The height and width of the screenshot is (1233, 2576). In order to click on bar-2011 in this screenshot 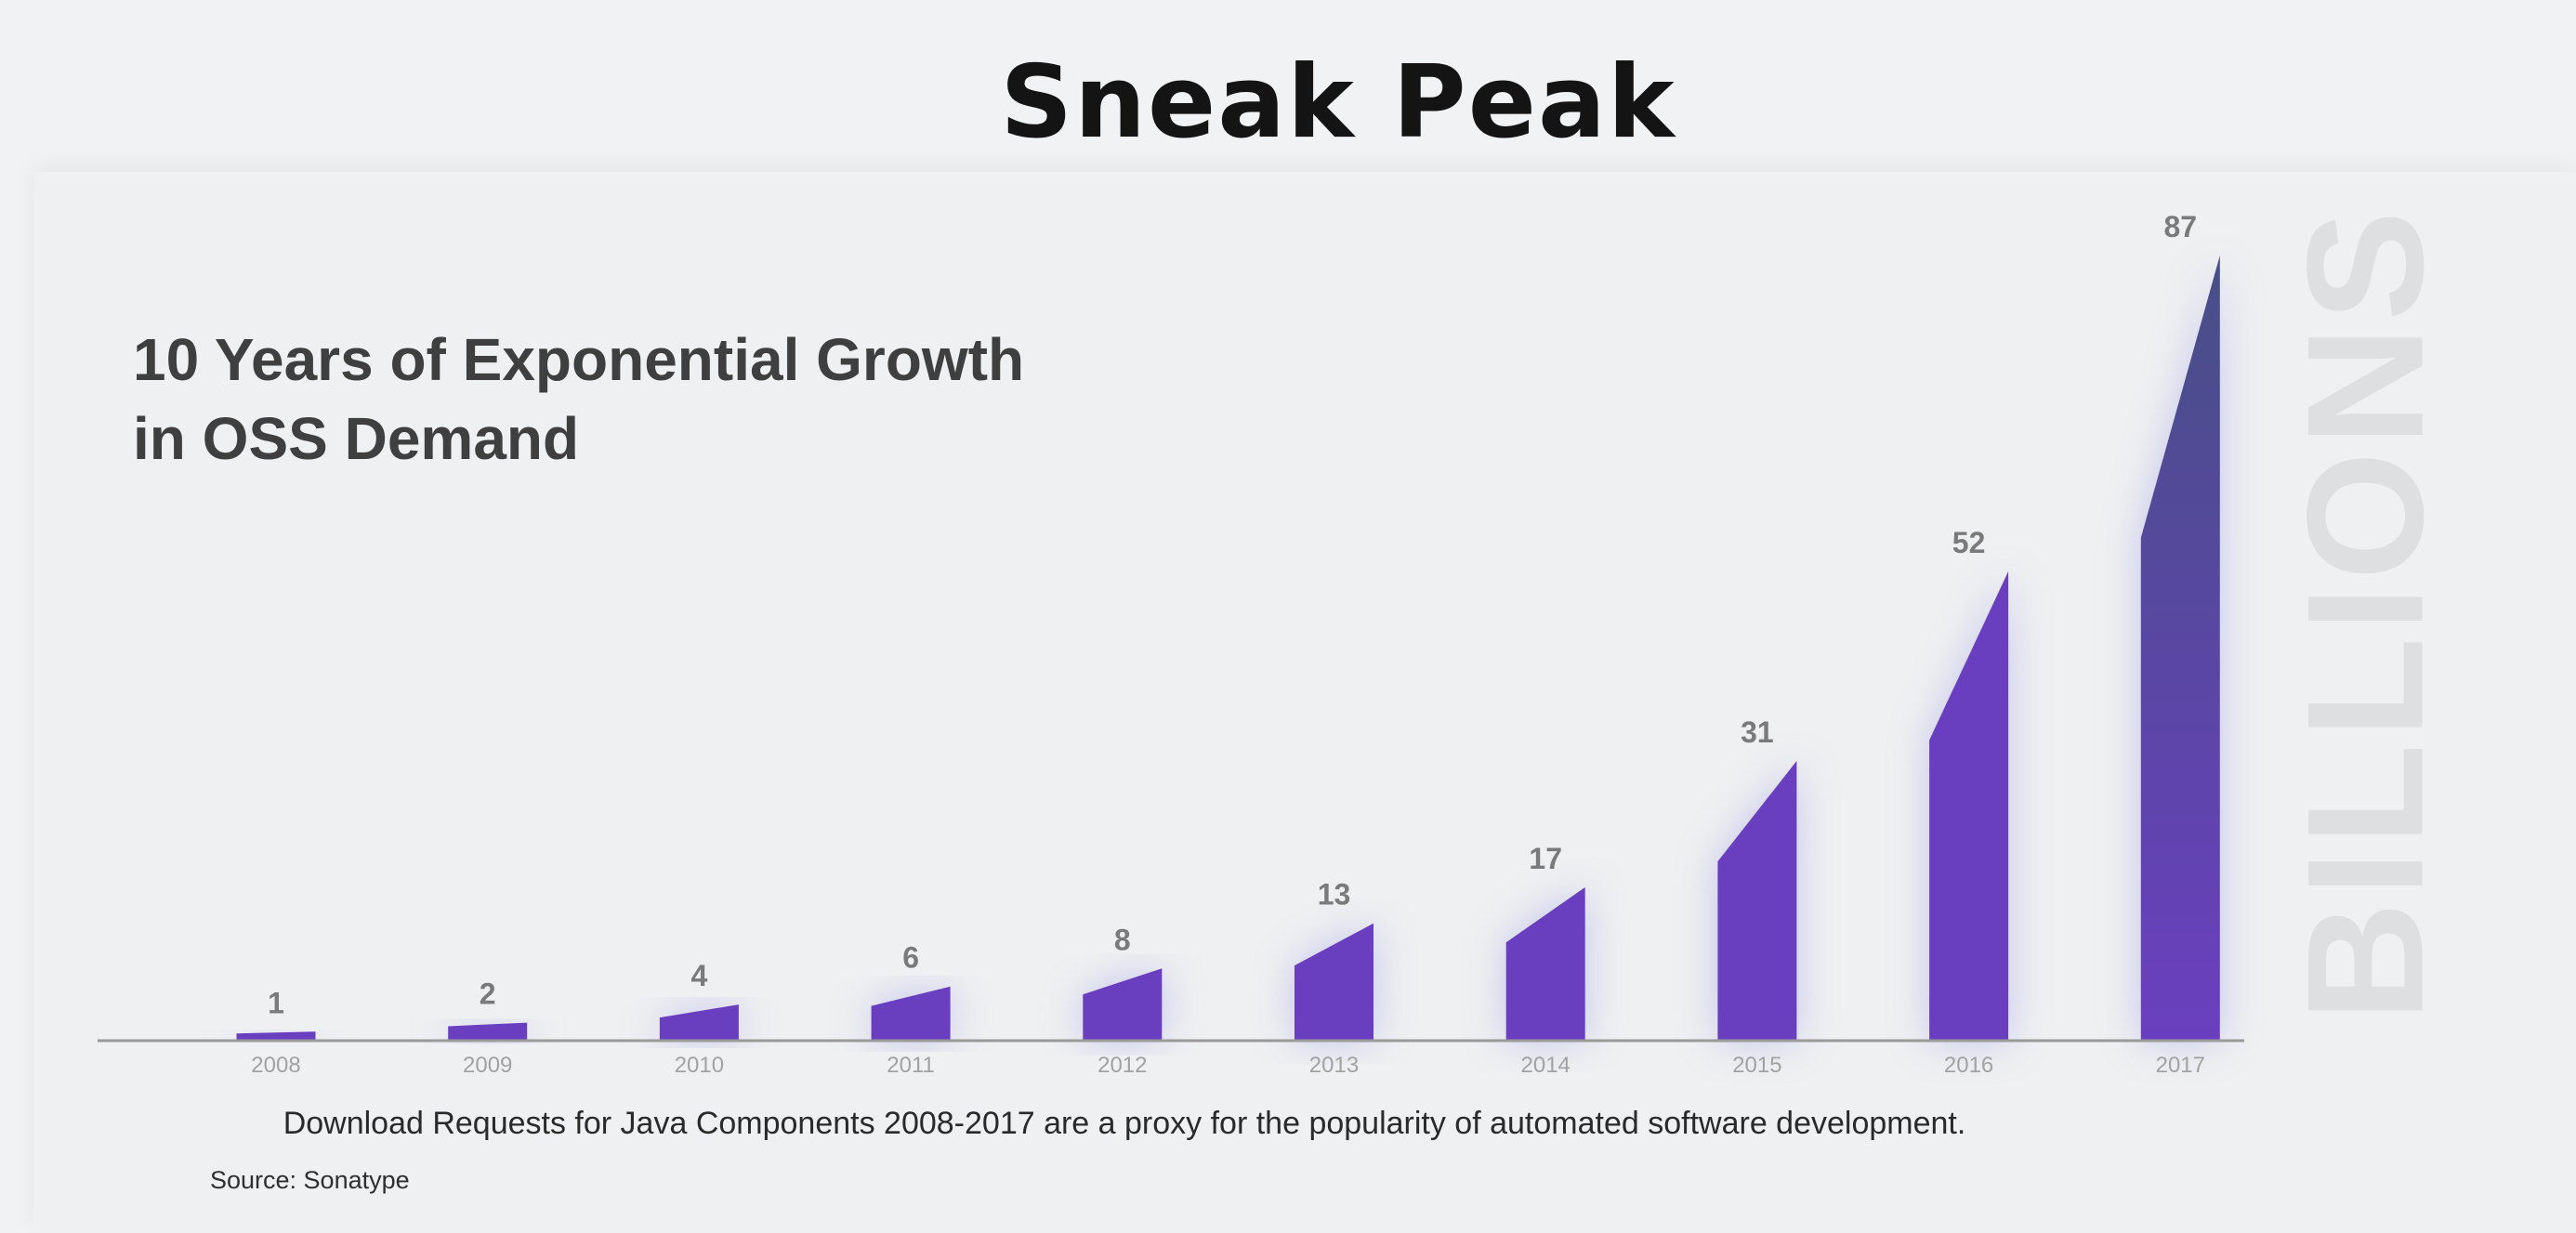, I will do `click(911, 1013)`.